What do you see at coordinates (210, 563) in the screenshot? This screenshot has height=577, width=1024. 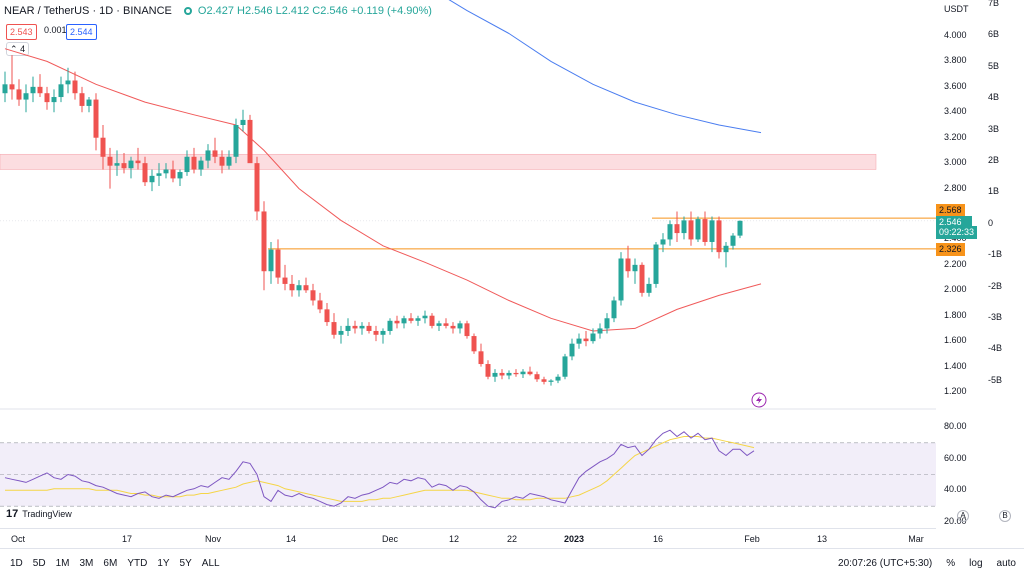 I see `timeframe-all-button: ALL` at bounding box center [210, 563].